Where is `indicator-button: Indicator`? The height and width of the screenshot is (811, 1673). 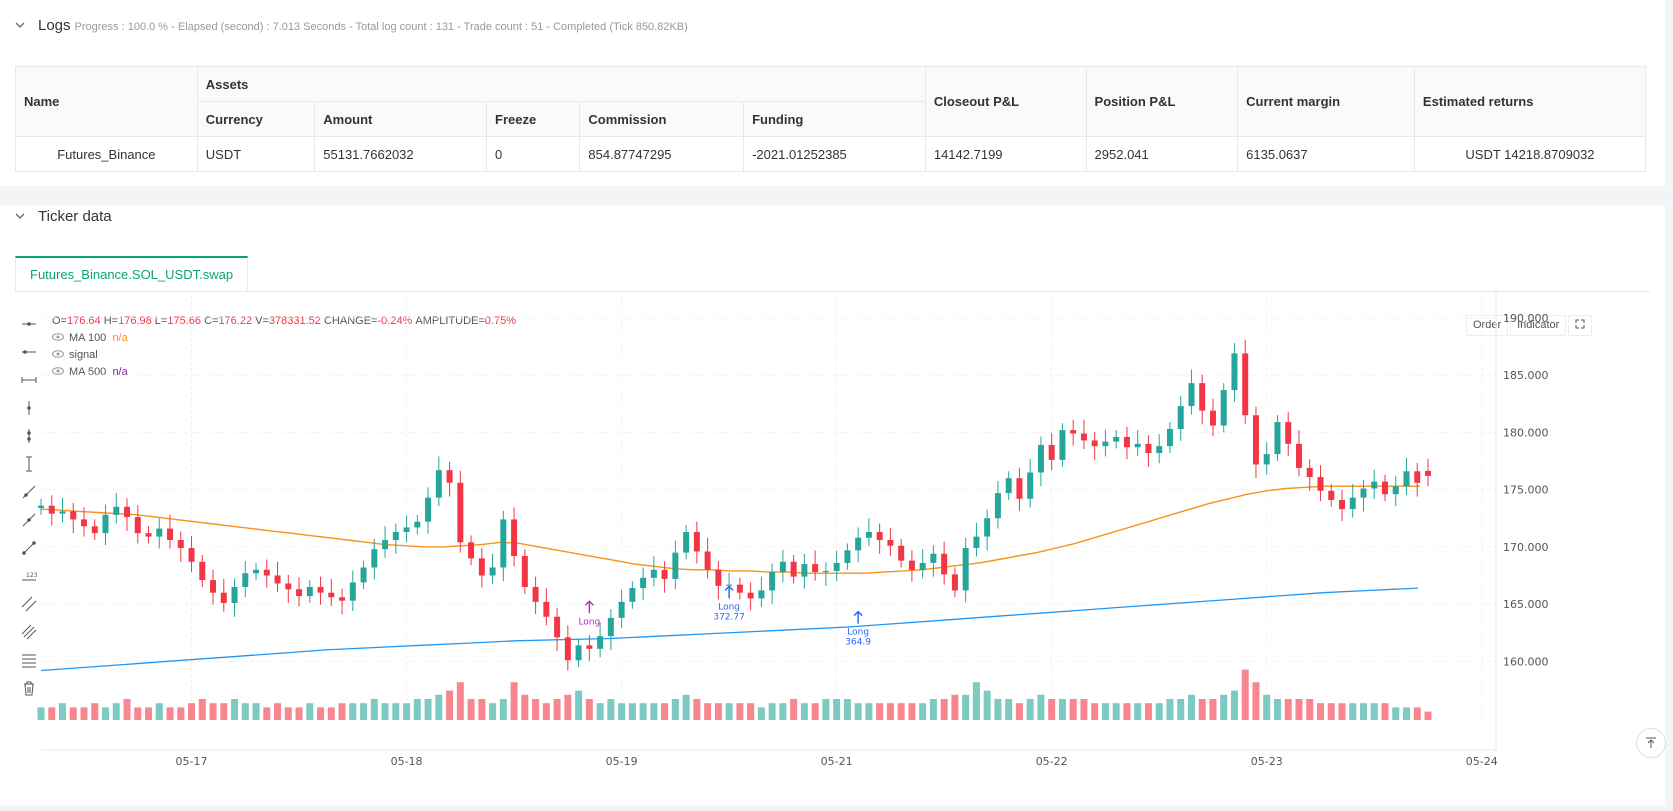
indicator-button: Indicator is located at coordinates (1538, 325).